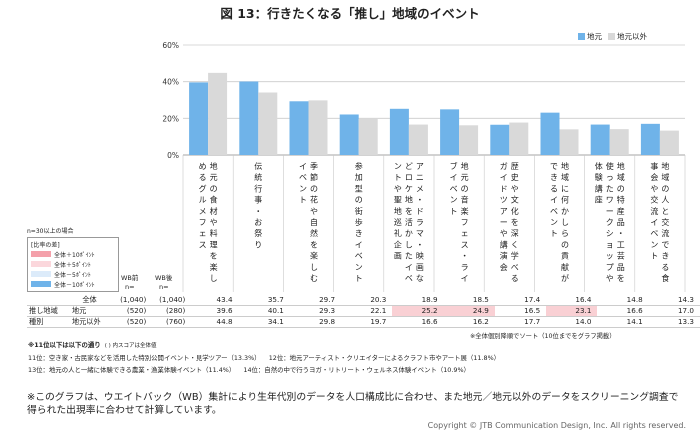 The width and height of the screenshot is (700, 438). I want to click on x-category-label-column: イベント, so click(303, 183).